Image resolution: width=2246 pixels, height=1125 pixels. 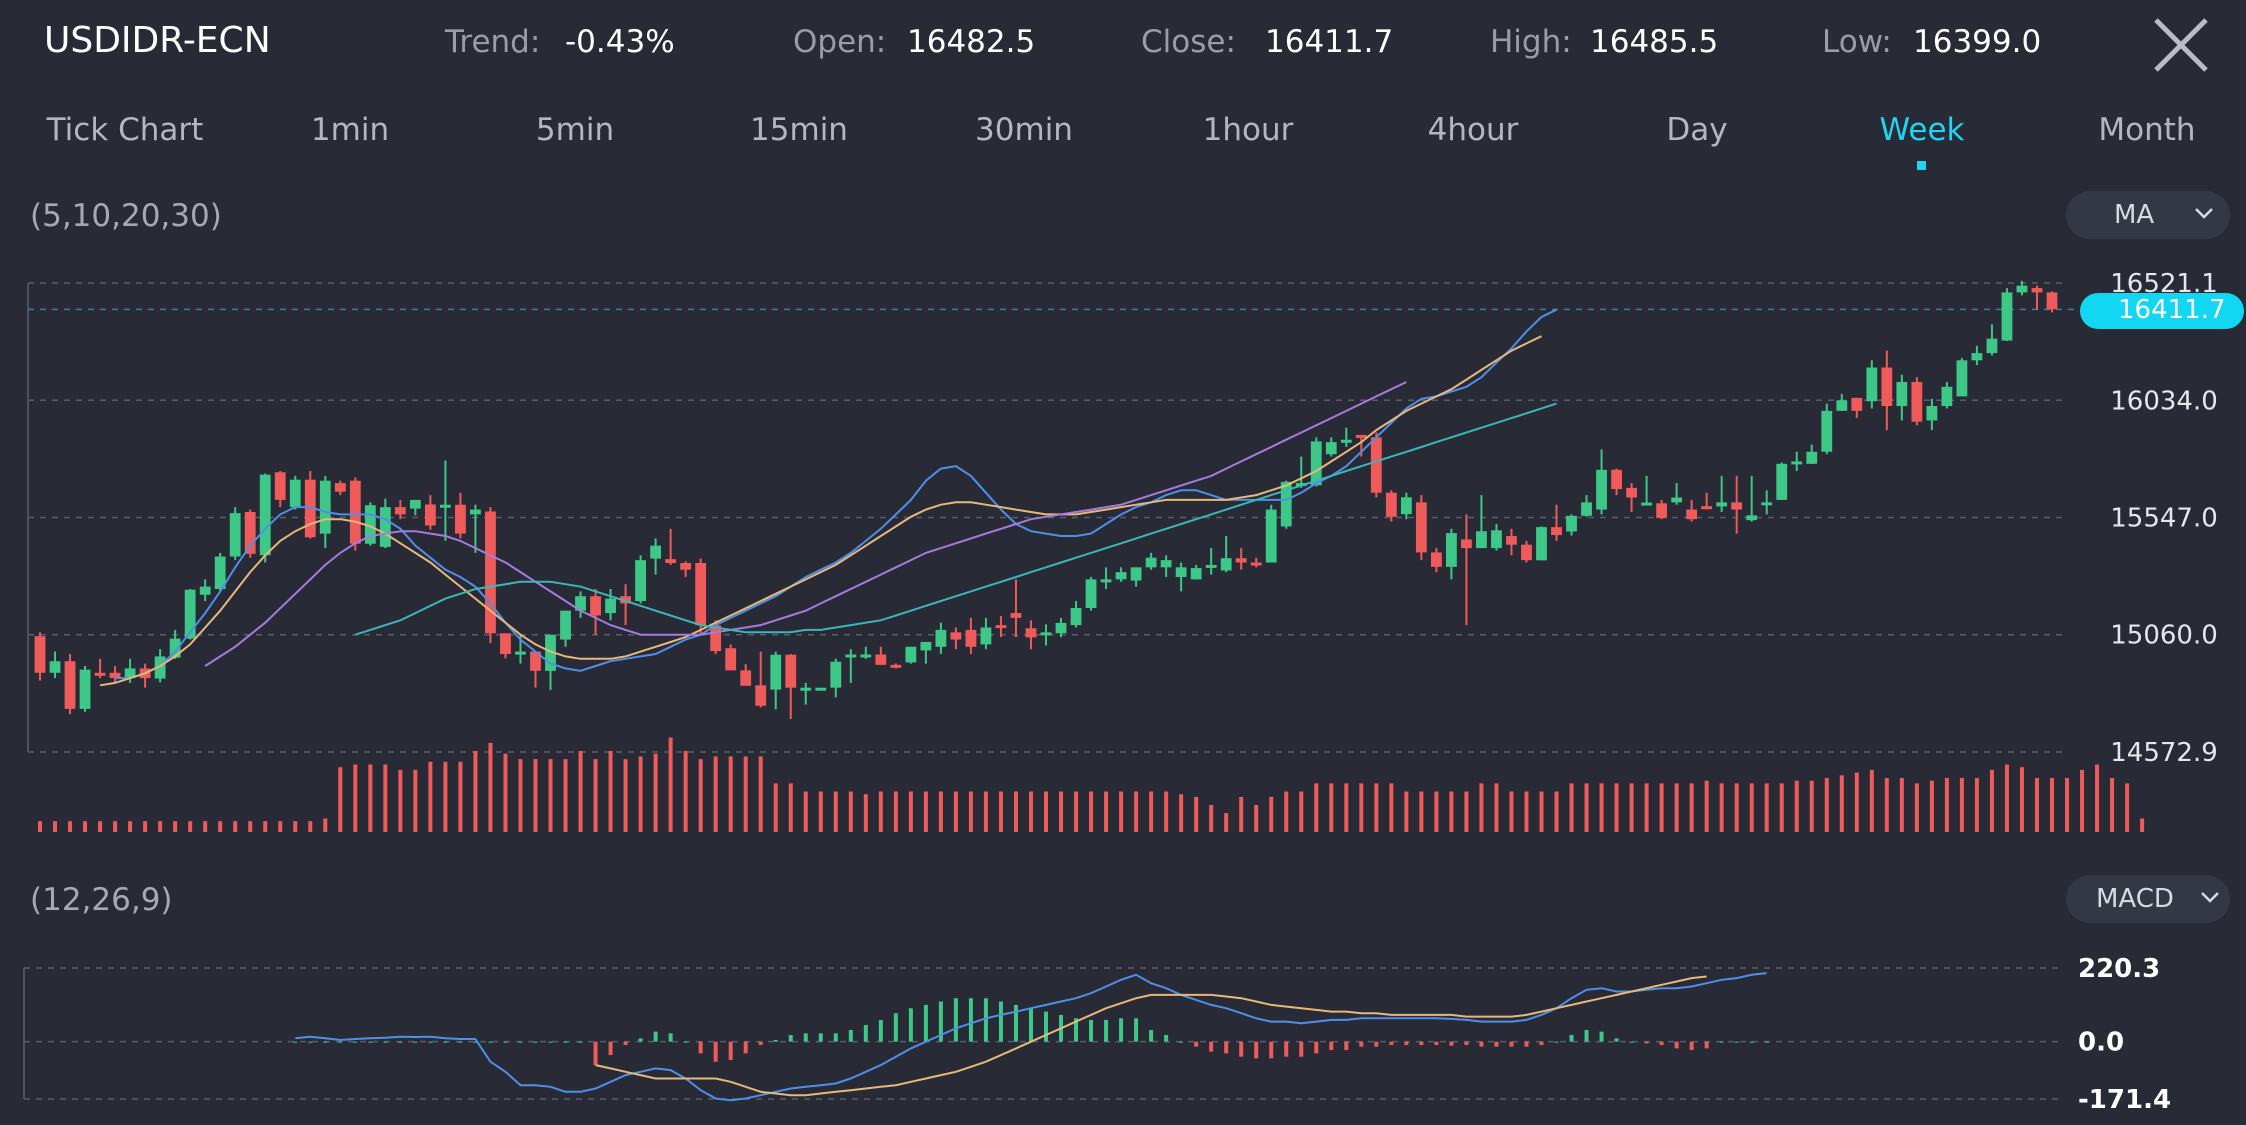 I want to click on macd-indicator-select: MACD, so click(x=2148, y=899).